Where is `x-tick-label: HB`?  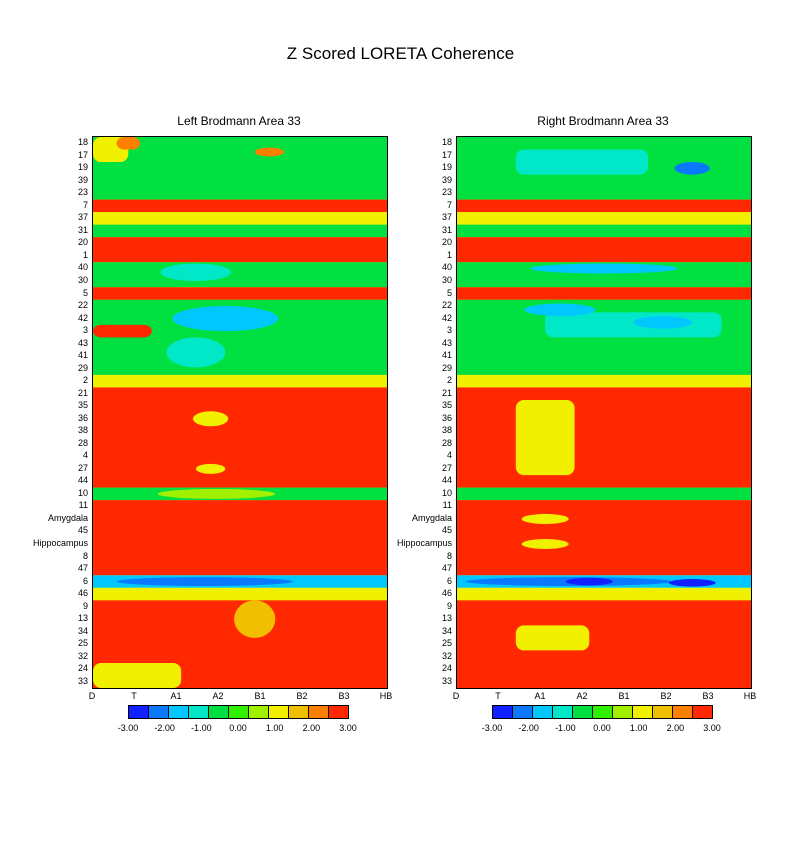
x-tick-label: HB is located at coordinates (386, 696).